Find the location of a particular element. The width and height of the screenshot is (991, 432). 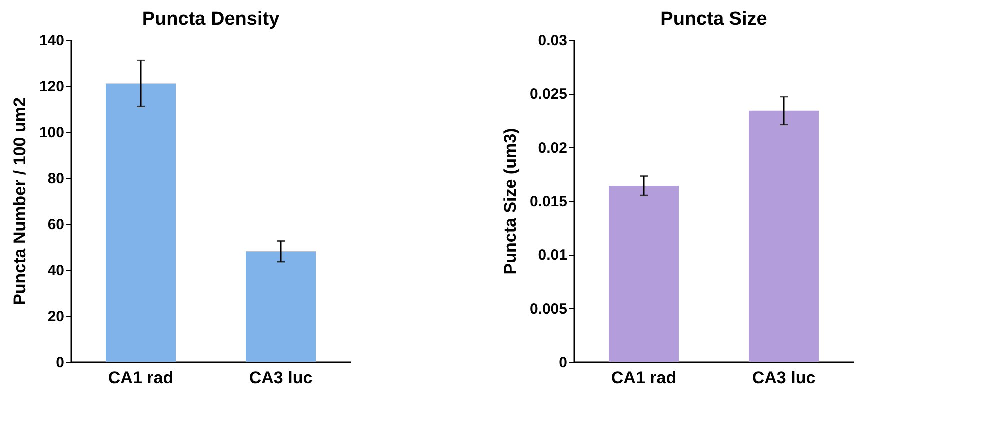

y-tick-label: 0.03 is located at coordinates (553, 41).